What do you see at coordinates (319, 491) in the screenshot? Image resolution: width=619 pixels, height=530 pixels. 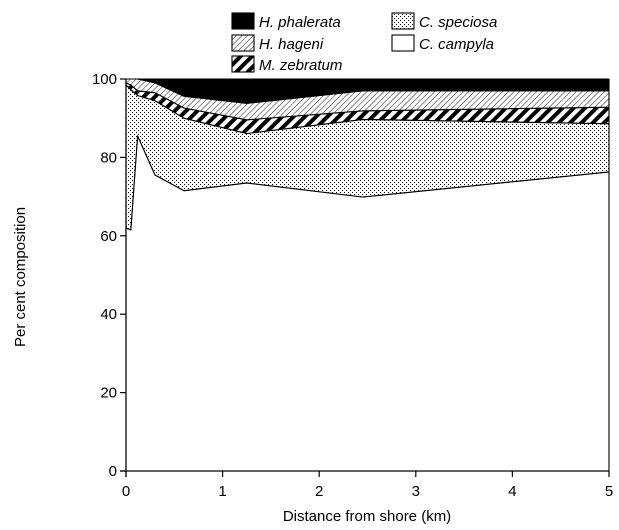 I see `x-tick-label-2: 2` at bounding box center [319, 491].